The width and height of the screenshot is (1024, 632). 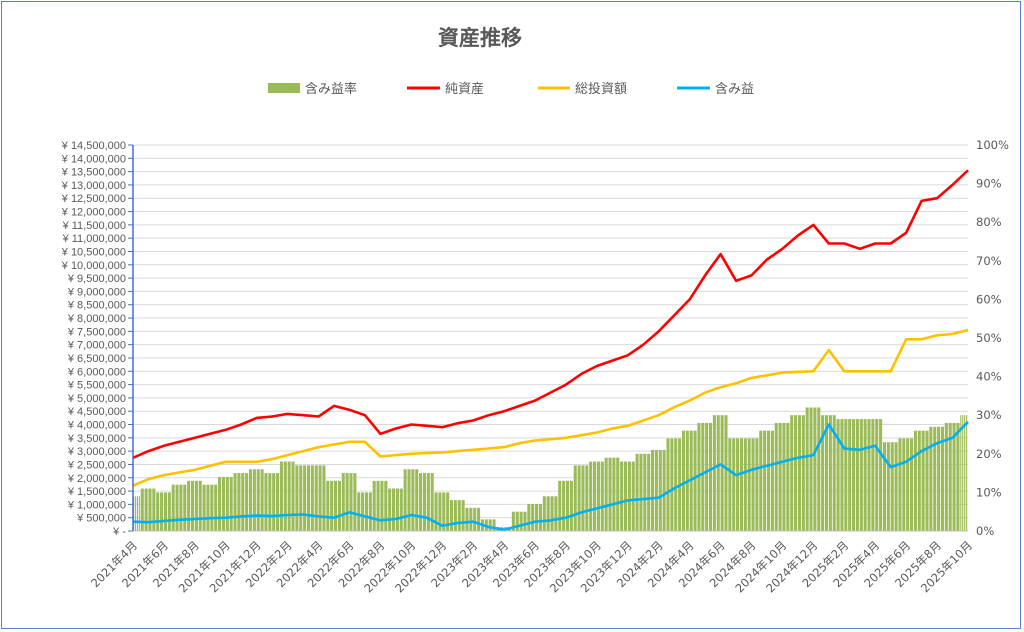 What do you see at coordinates (989, 377) in the screenshot?
I see `y-right-tick-label: 40%` at bounding box center [989, 377].